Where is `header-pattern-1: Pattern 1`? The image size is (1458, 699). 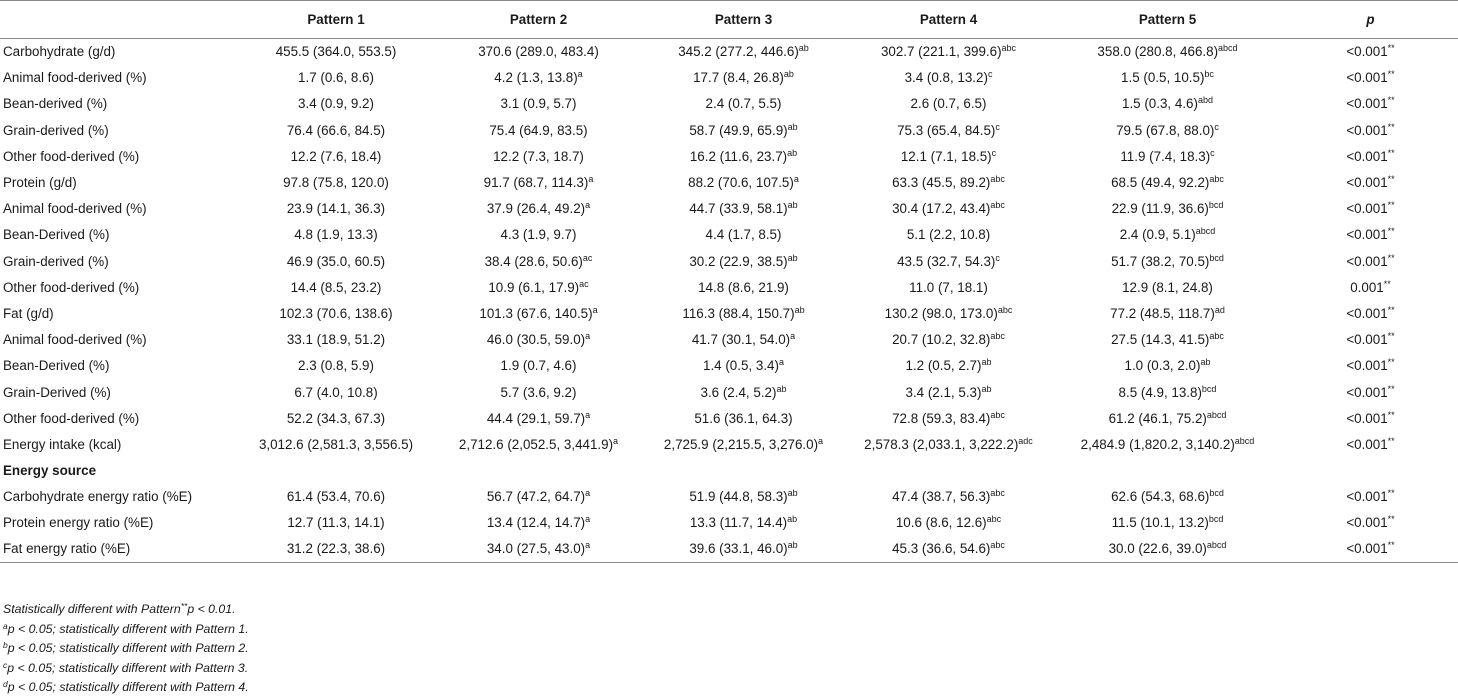 header-pattern-1: Pattern 1 is located at coordinates (336, 19).